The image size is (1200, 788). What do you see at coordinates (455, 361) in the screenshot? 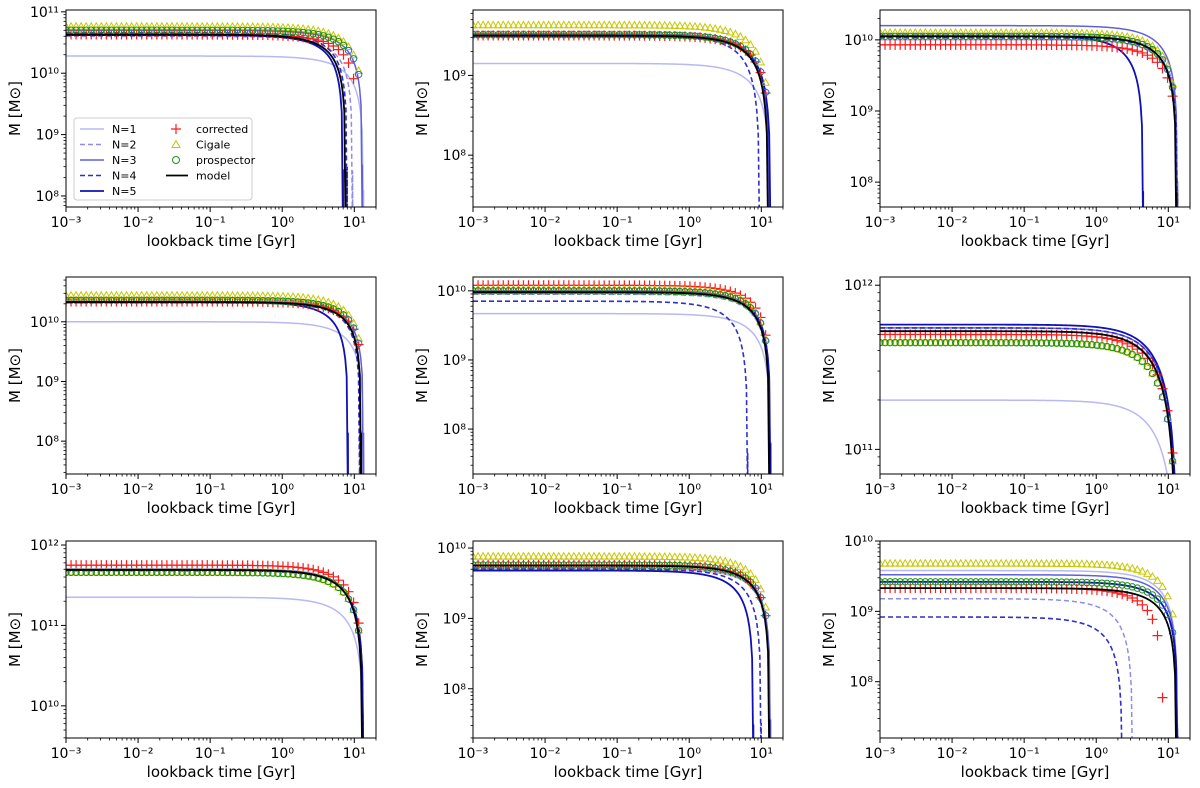
I see `panel-5-y-tick-label: 10⁹` at bounding box center [455, 361].